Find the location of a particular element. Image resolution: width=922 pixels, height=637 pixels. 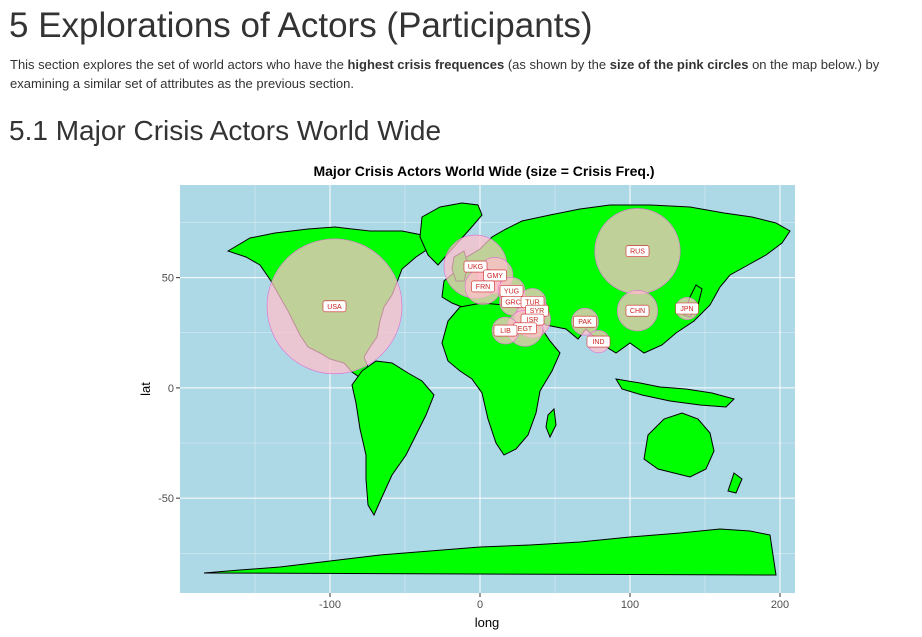

actor-label: JPN is located at coordinates (686, 309).